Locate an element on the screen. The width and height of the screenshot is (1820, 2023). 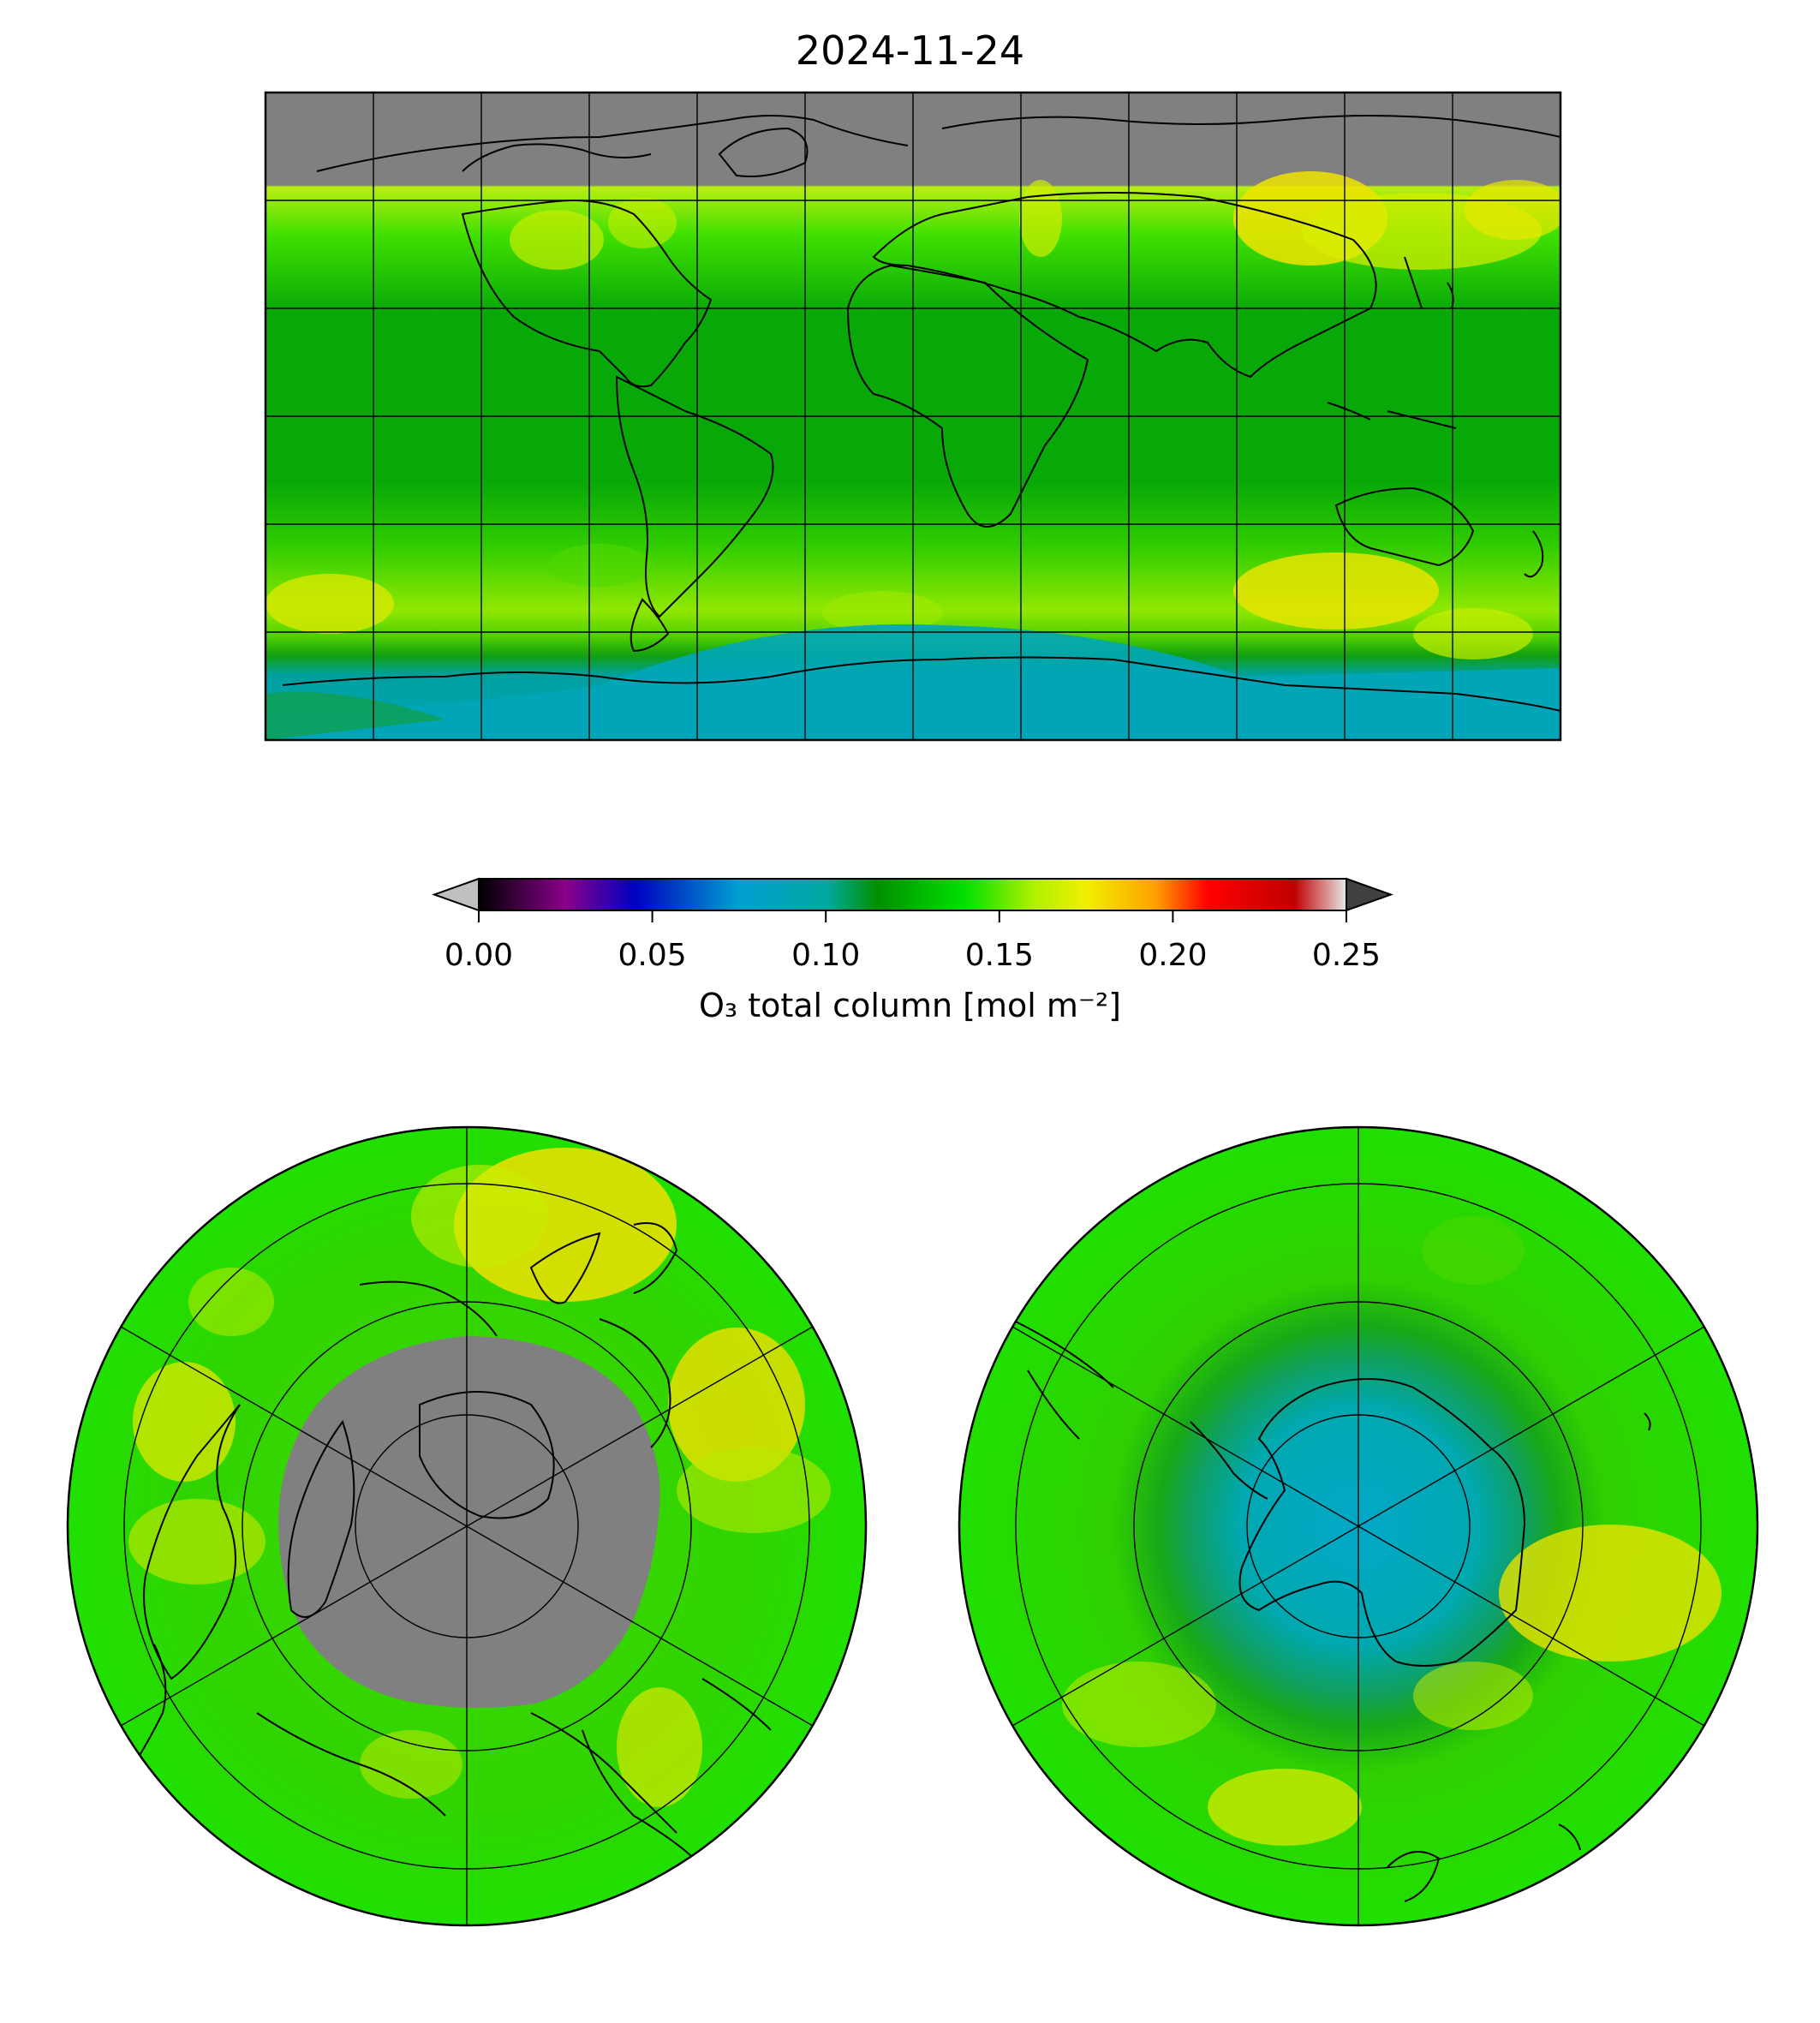
colorbar-tick-label: 0.05 is located at coordinates (652, 955).